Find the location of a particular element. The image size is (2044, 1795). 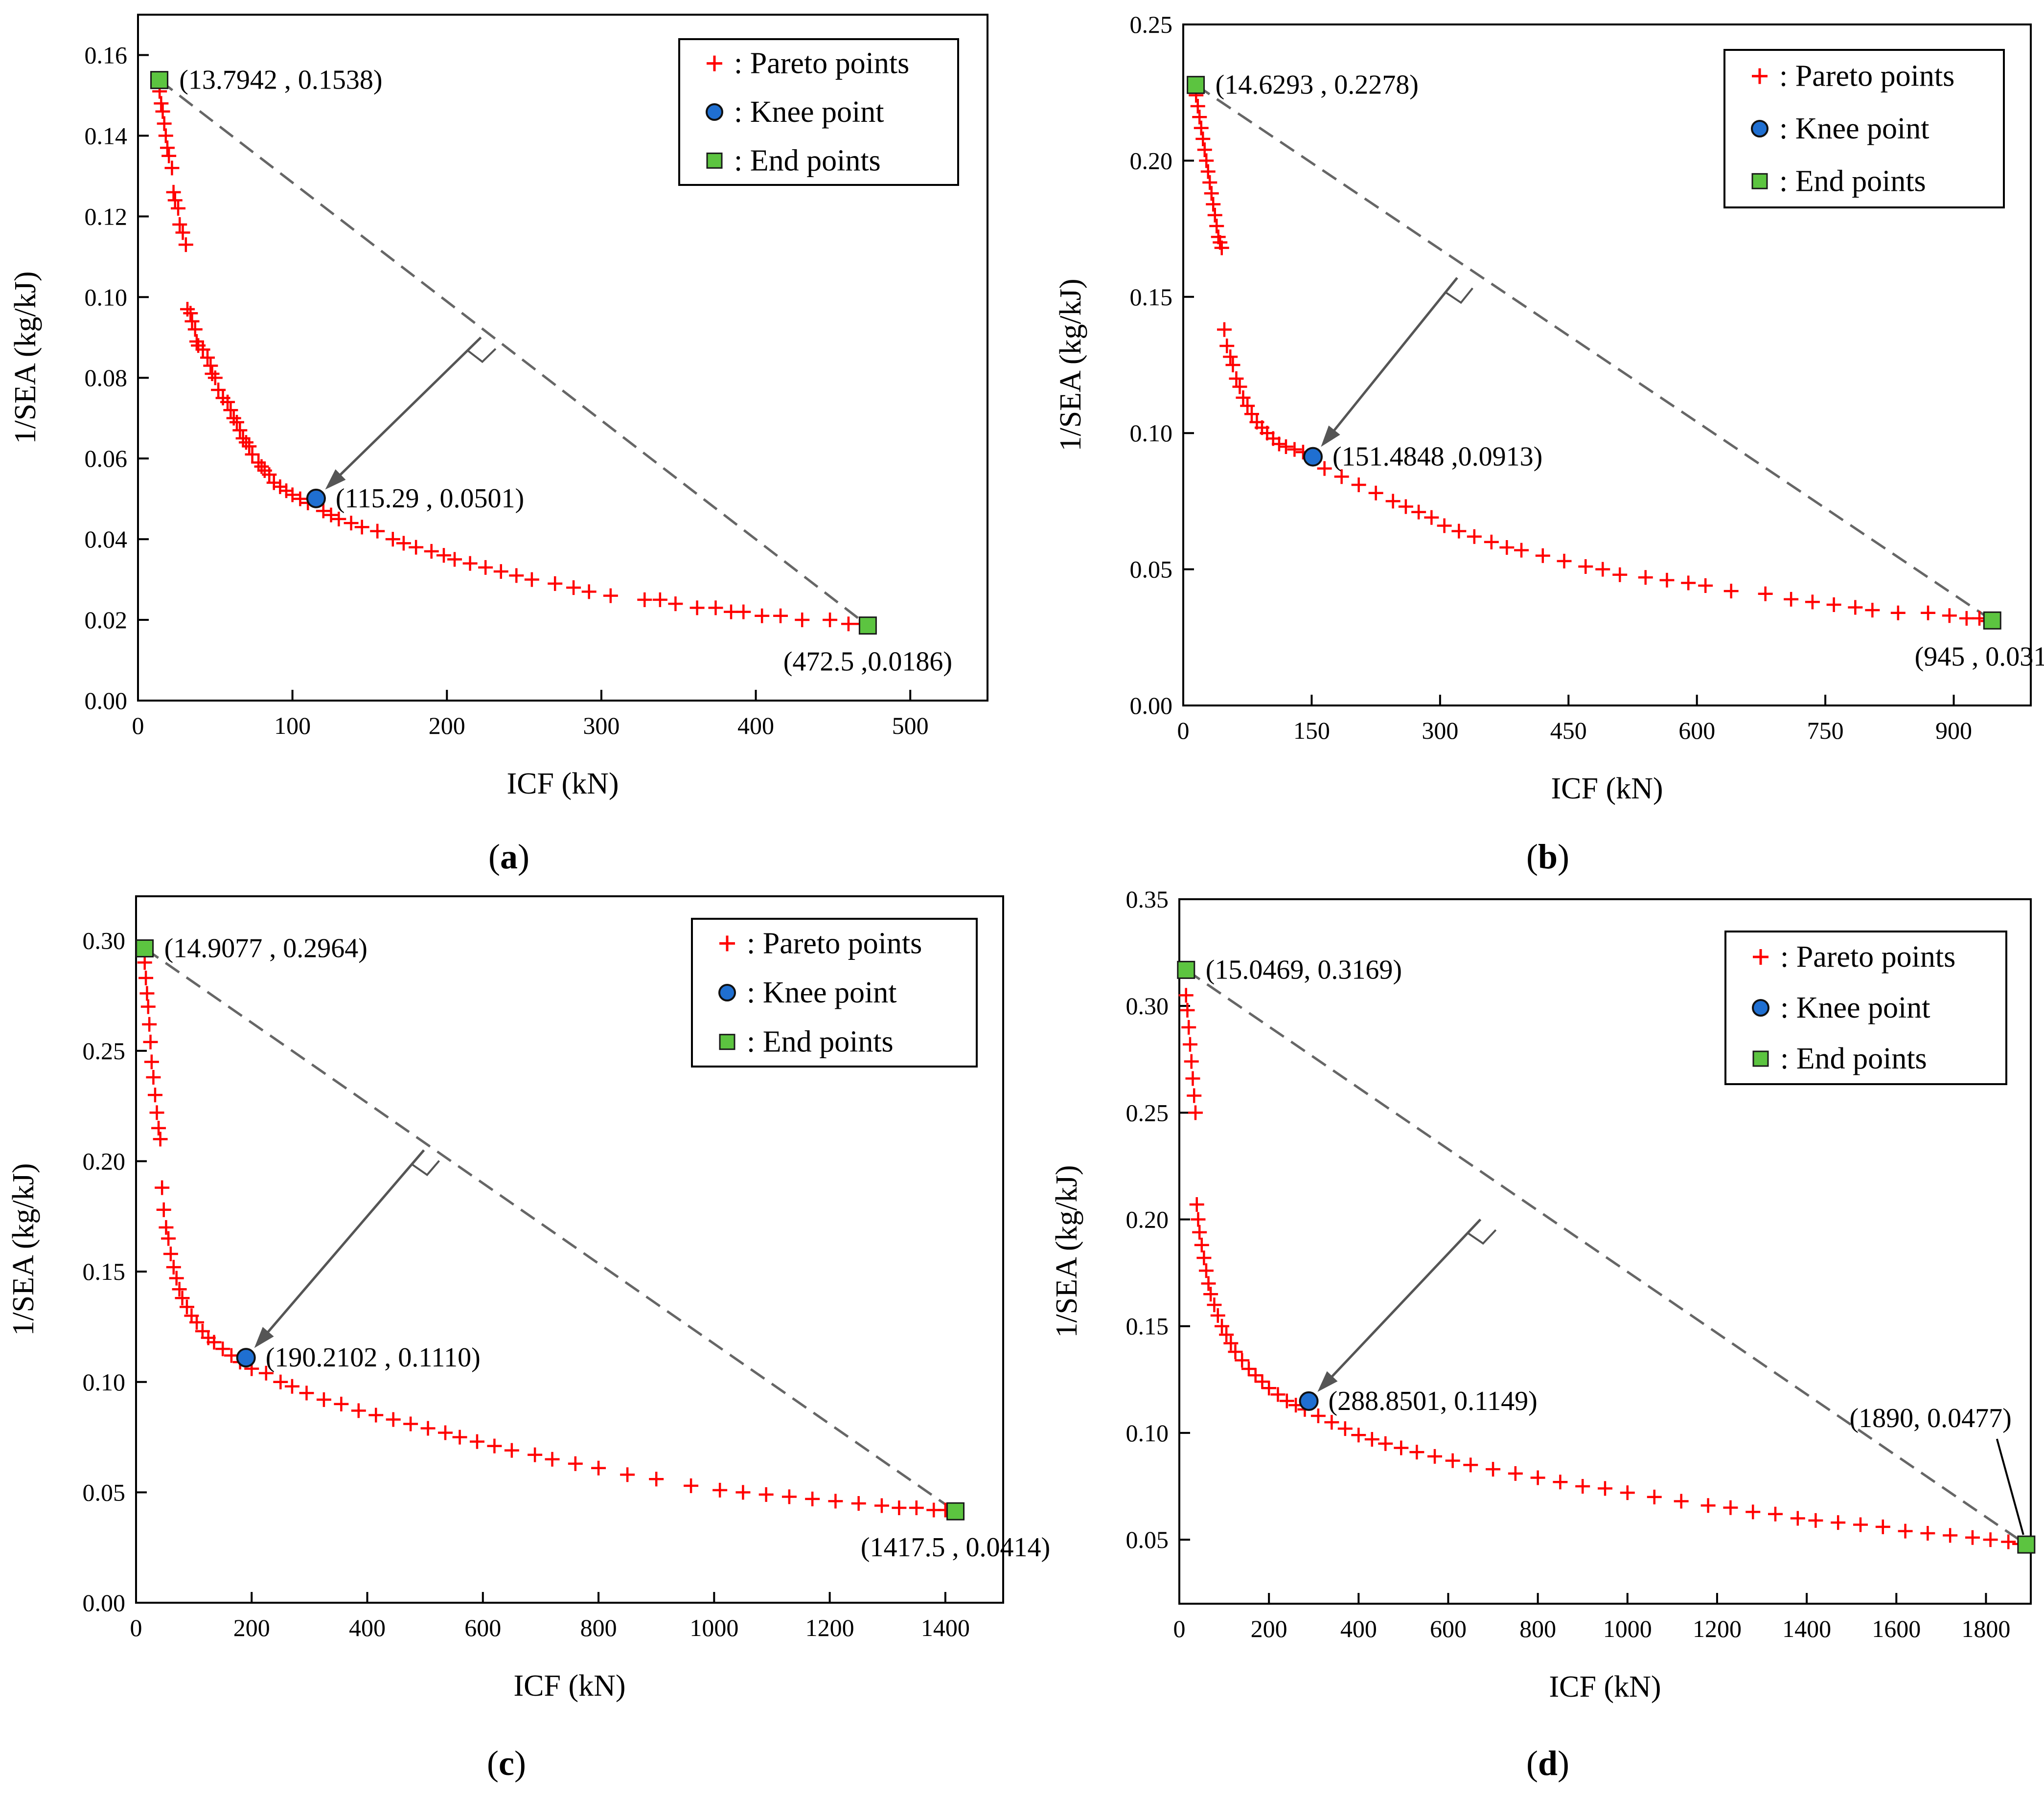

legend-box is located at coordinates (835, 993).